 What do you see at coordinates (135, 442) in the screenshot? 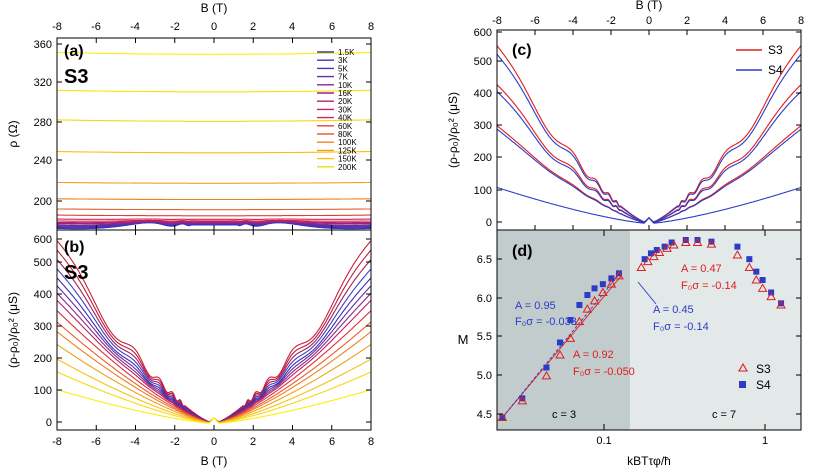
I see `b-xtick: -4` at bounding box center [135, 442].